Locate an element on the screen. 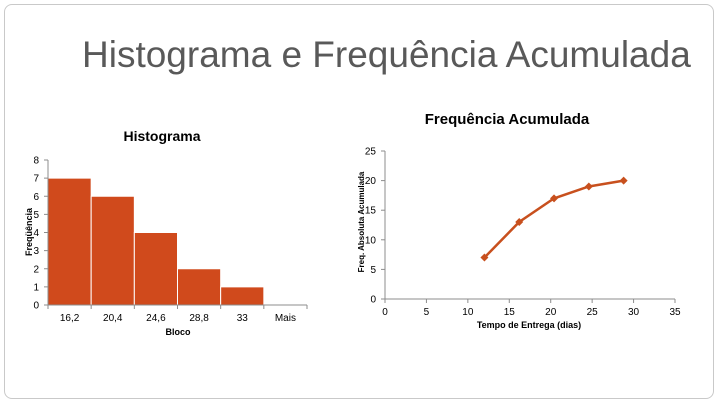 This screenshot has height=405, width=720. histogram-y-tick-label: 0 is located at coordinates (36, 306).